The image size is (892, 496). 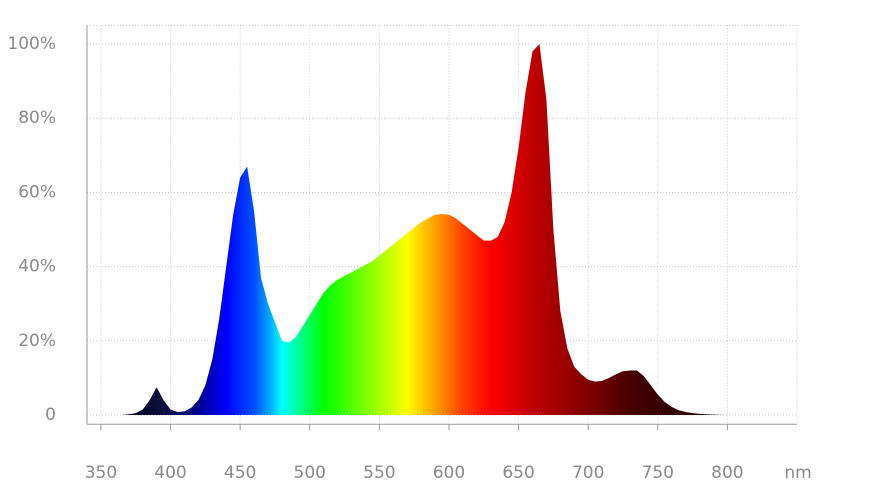 I want to click on x-tick-label: 750, so click(x=658, y=473).